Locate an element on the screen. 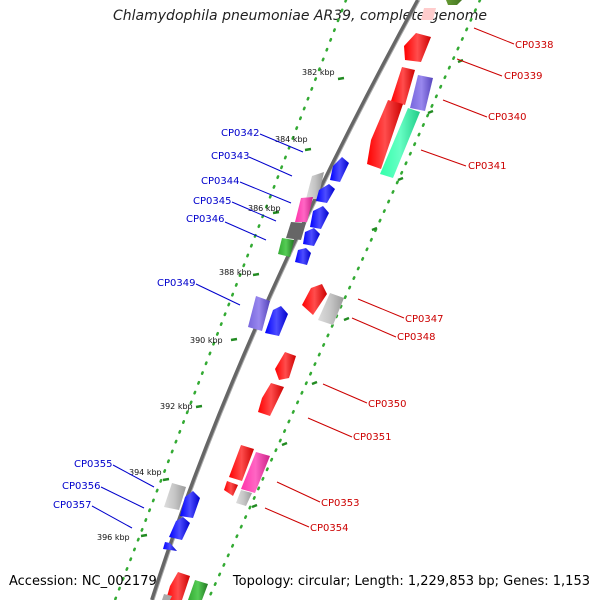  gene-block-bottom-green is located at coordinates (198, 590).